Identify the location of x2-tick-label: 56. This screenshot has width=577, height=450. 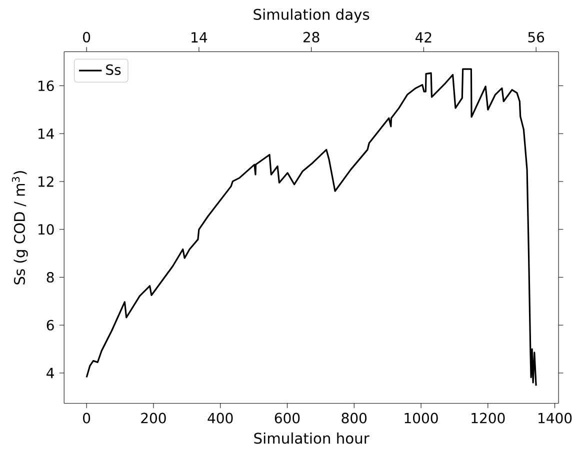
(536, 37).